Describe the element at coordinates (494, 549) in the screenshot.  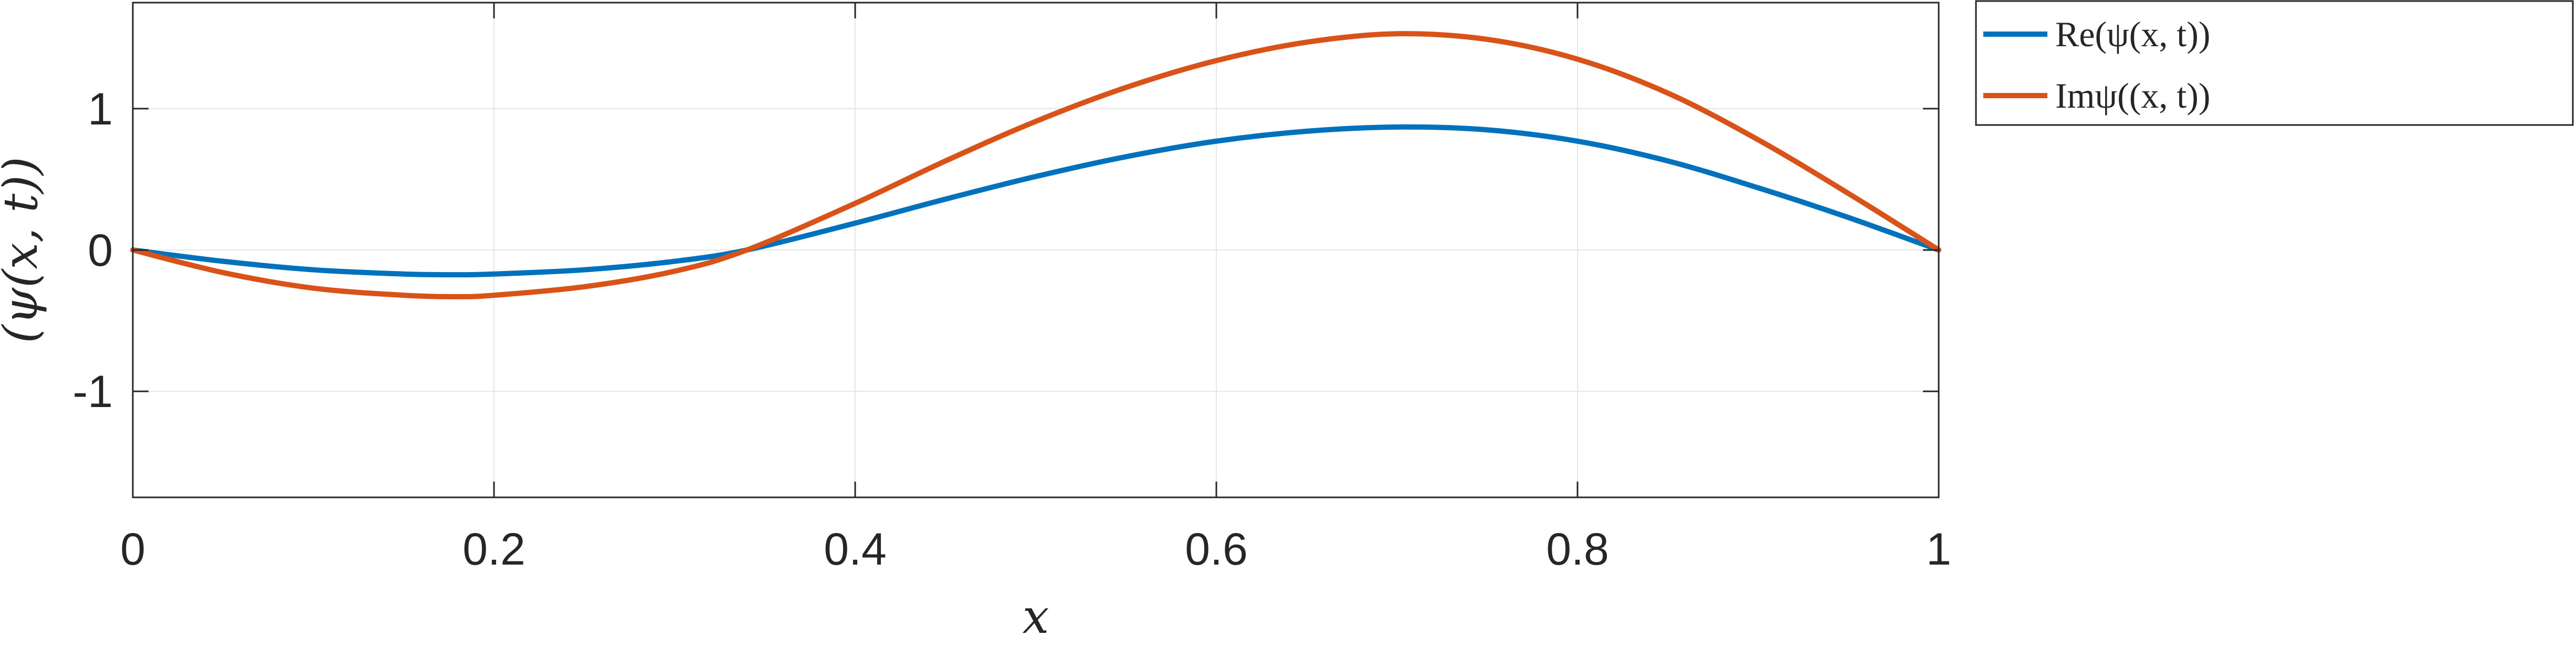
I see `x-tick-label: 0.2` at that location.